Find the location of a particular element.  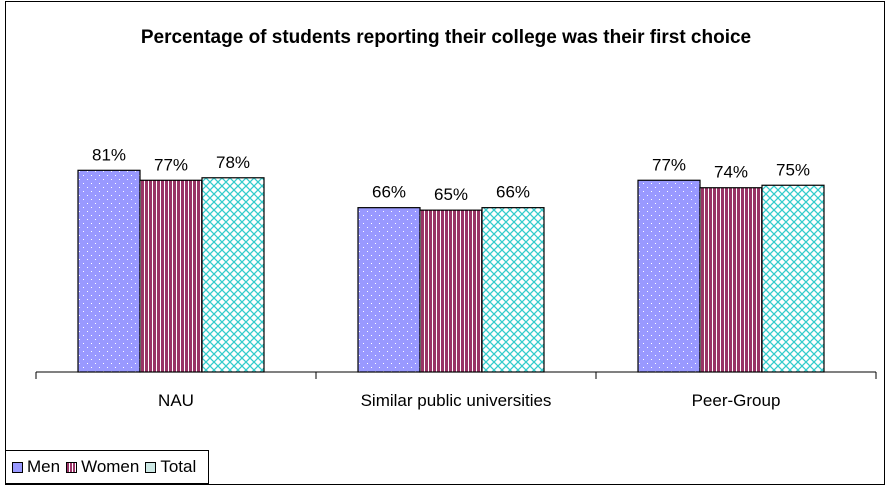

legend-label-women: Women is located at coordinates (110, 466).